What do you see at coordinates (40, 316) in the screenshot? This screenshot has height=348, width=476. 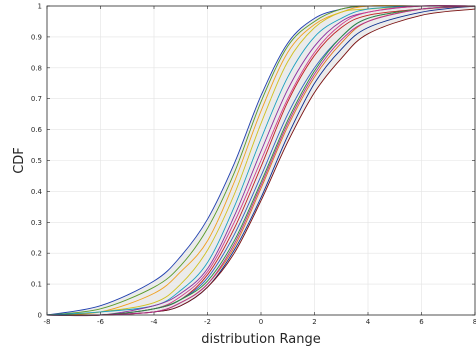 I see `y-tick-label: 0` at bounding box center [40, 316].